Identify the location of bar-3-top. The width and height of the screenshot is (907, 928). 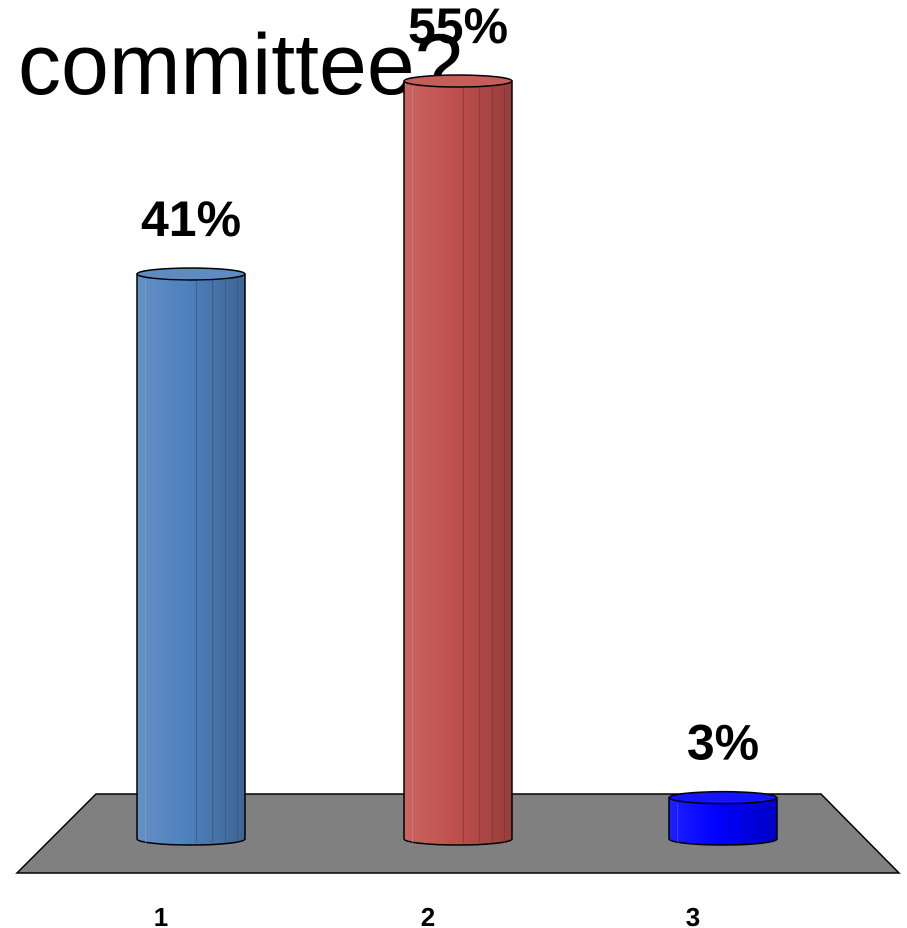
(723, 797).